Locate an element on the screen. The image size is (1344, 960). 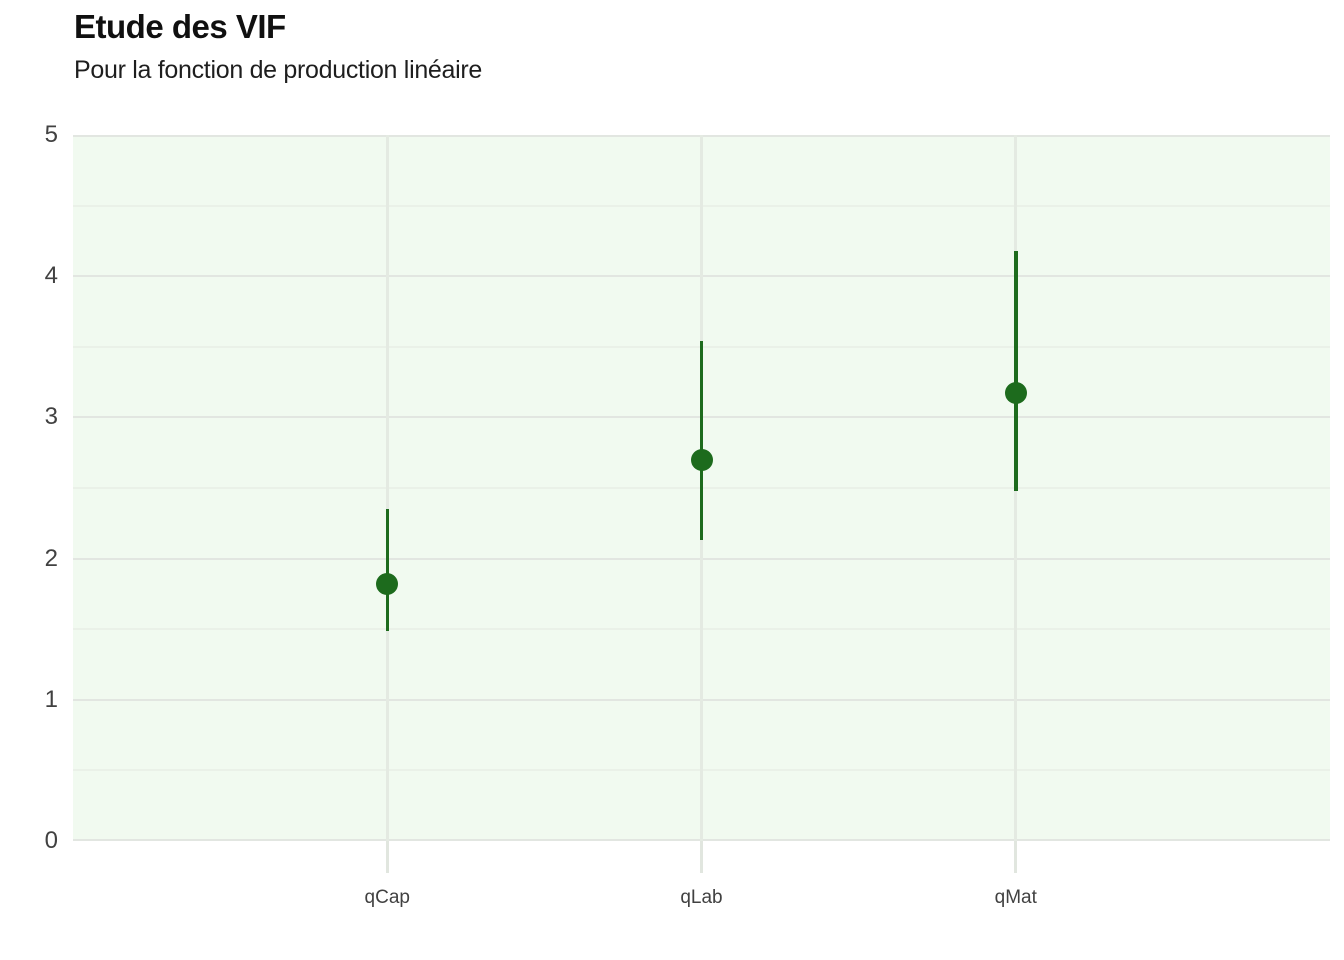
y-tick-label: 0 is located at coordinates (51, 840).